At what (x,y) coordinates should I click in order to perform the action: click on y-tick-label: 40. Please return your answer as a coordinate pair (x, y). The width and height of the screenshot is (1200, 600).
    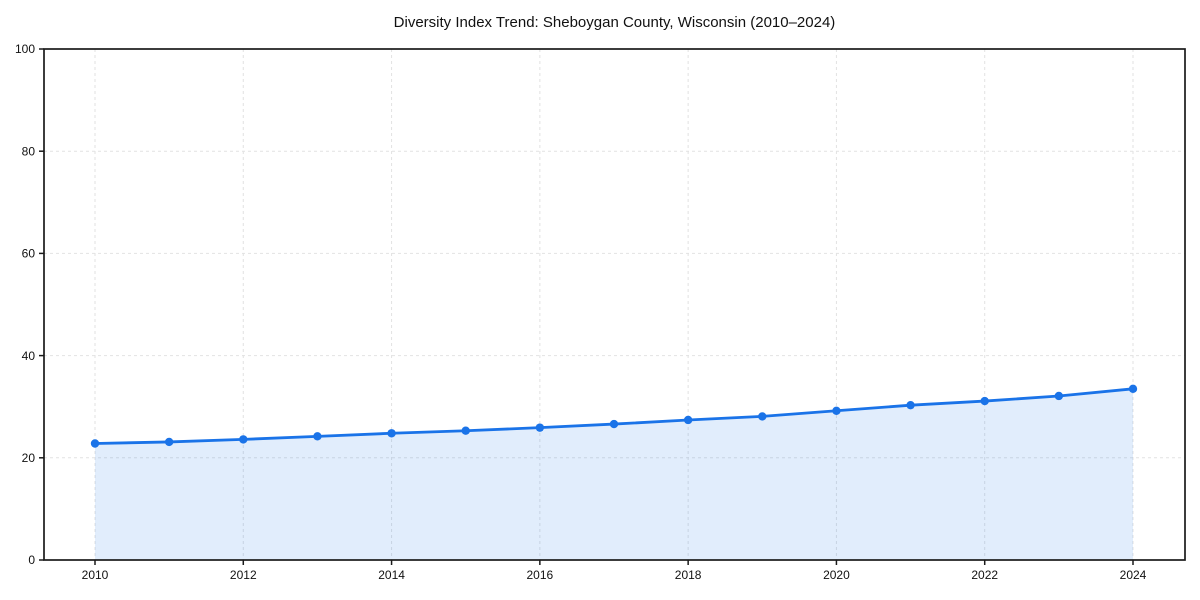
    Looking at the image, I should click on (29, 356).